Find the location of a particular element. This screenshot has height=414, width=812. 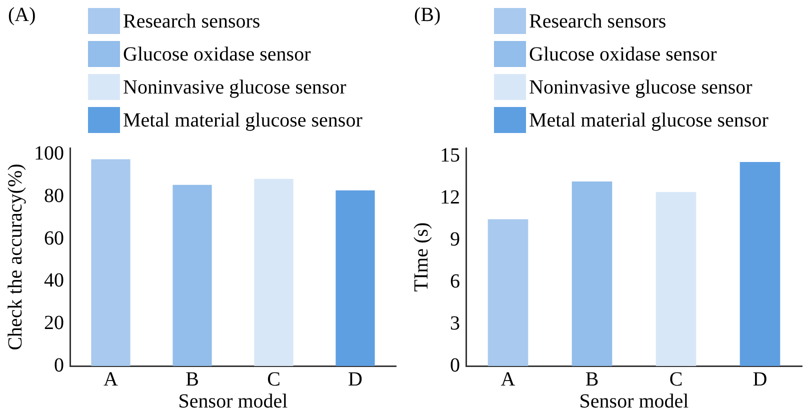

y-tick-label: 3 is located at coordinates (455, 323).